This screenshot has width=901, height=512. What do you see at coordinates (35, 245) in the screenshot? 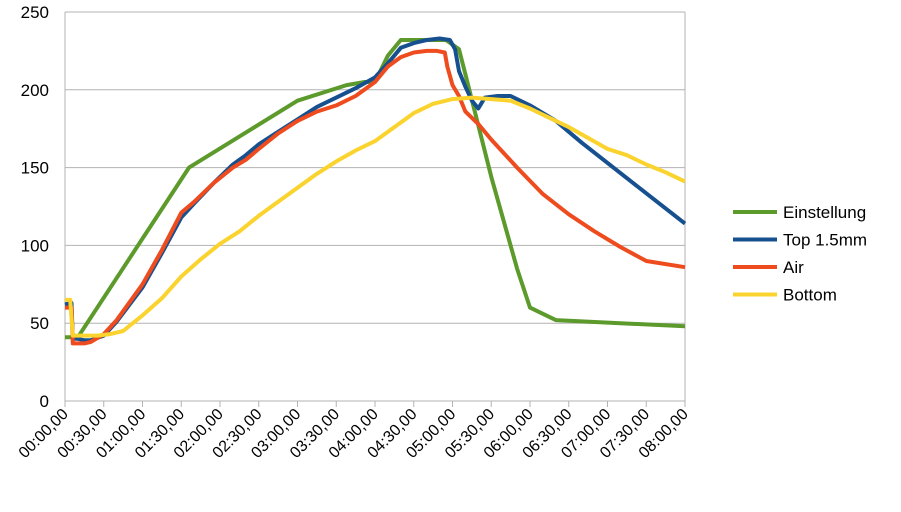
I see `y-tick-label: 100` at bounding box center [35, 245].